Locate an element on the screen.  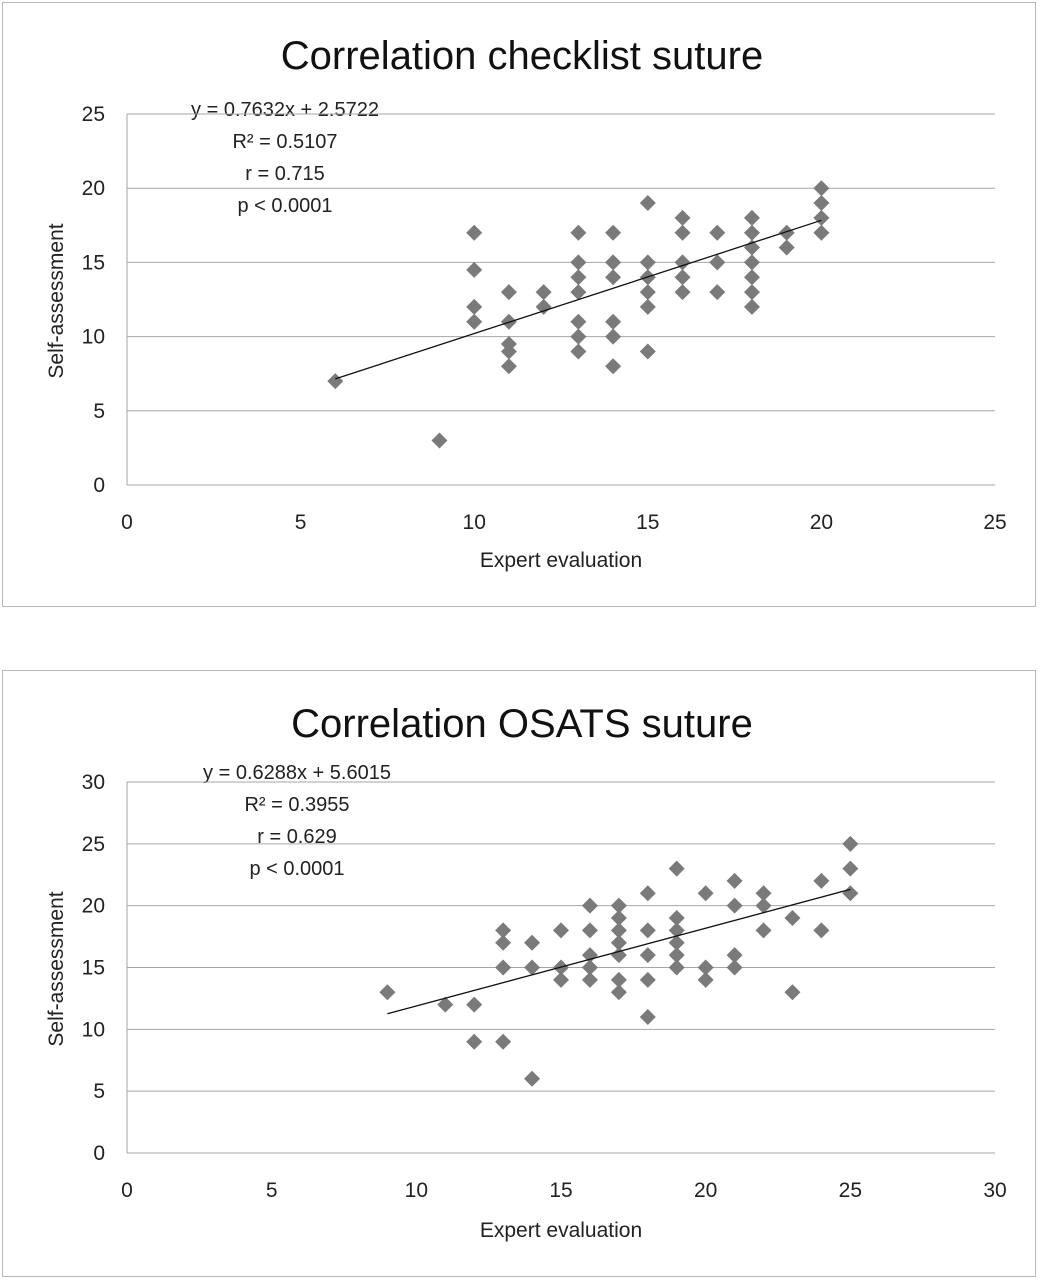
r-squared-label: R² = 0.3955 is located at coordinates (296, 805).